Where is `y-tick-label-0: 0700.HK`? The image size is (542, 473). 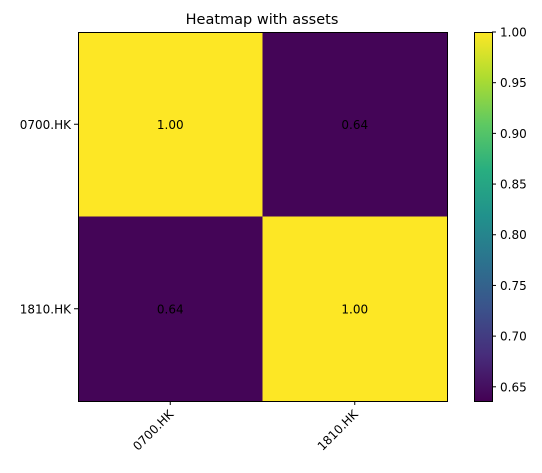 y-tick-label-0: 0700.HK is located at coordinates (46, 125).